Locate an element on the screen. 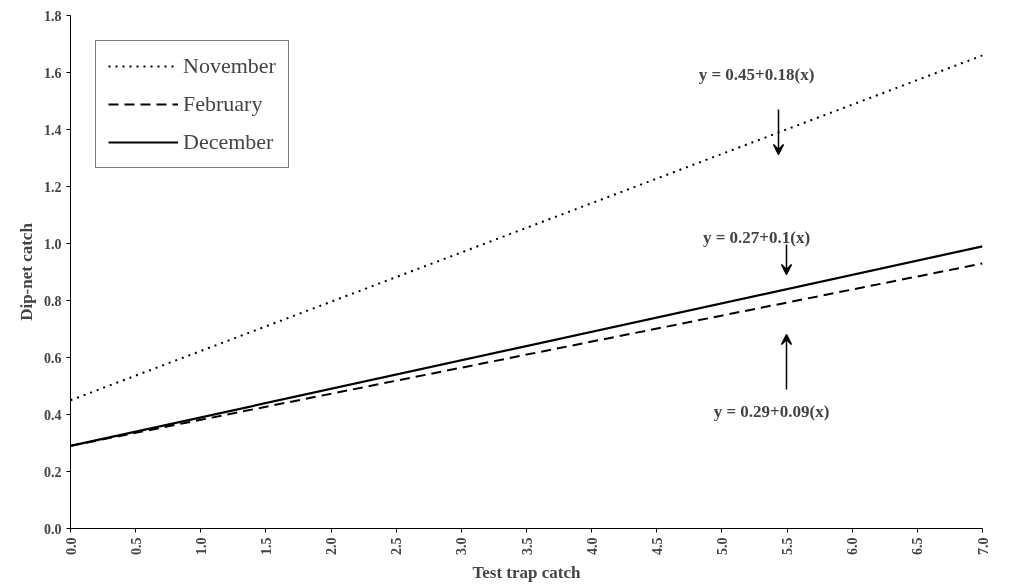 The width and height of the screenshot is (1012, 584). y-tick-label: 1.2 is located at coordinates (53, 187).